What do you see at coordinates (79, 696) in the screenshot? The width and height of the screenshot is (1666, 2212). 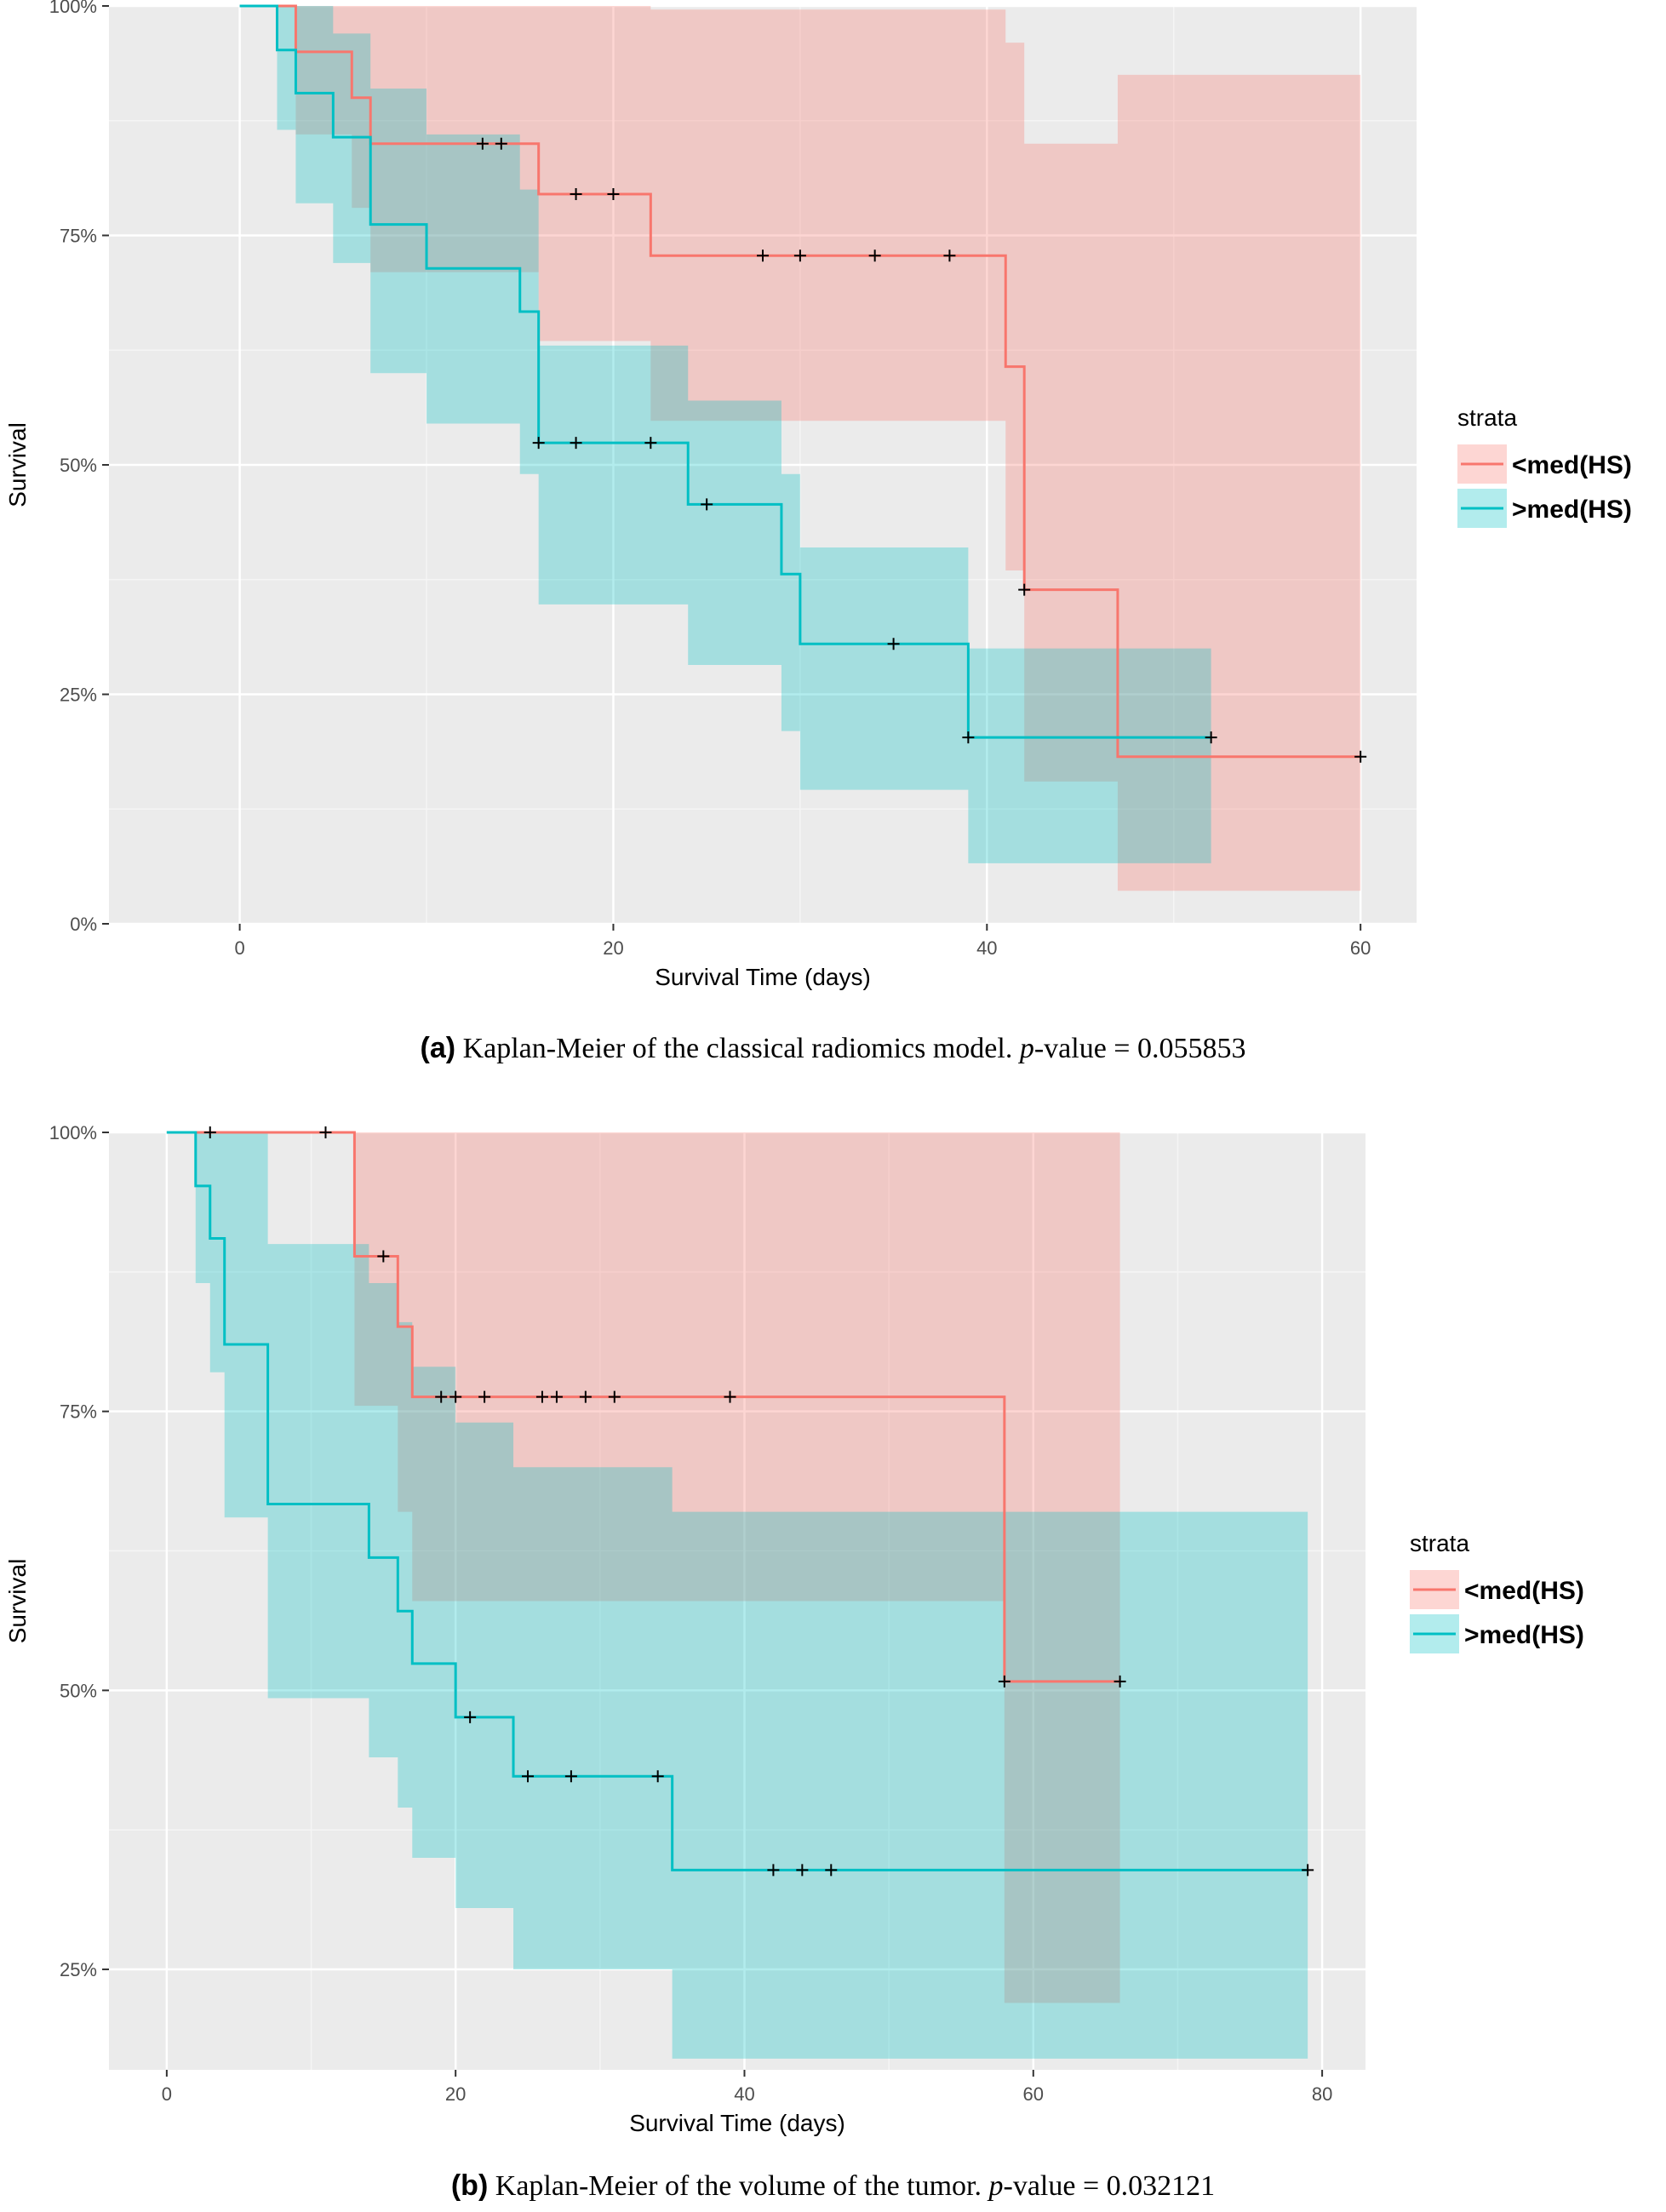 I see `chart-a-y-tick-label: 25%` at bounding box center [79, 696].